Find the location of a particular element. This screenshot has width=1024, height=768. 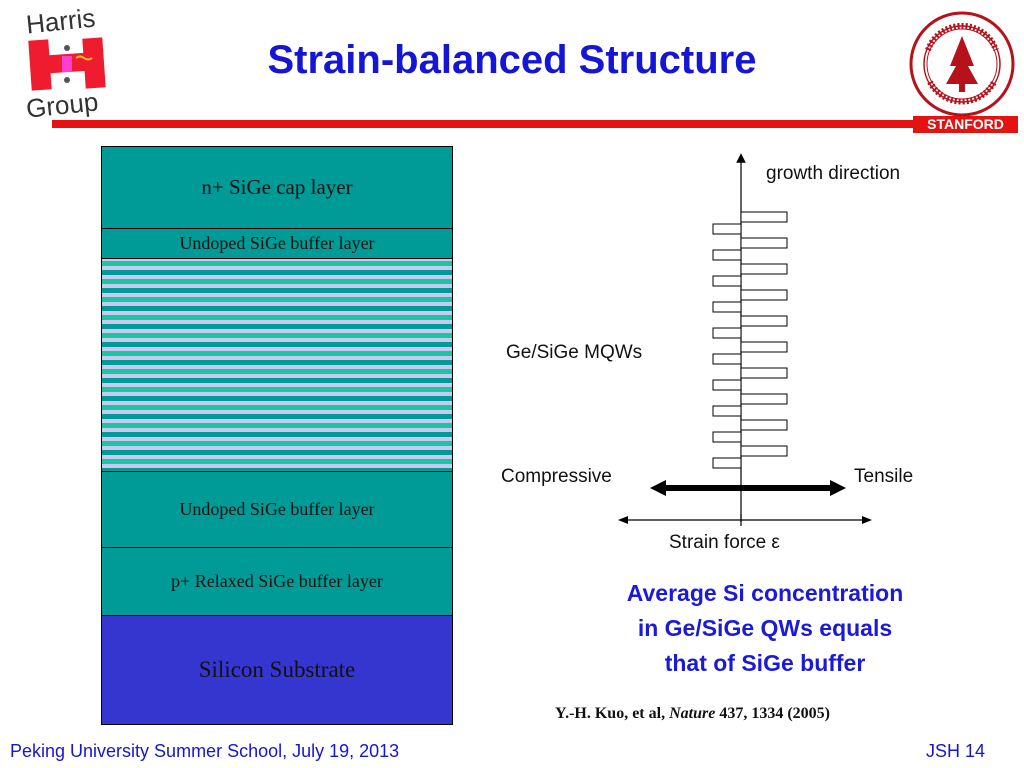

mqw-stripes is located at coordinates (277, 366).